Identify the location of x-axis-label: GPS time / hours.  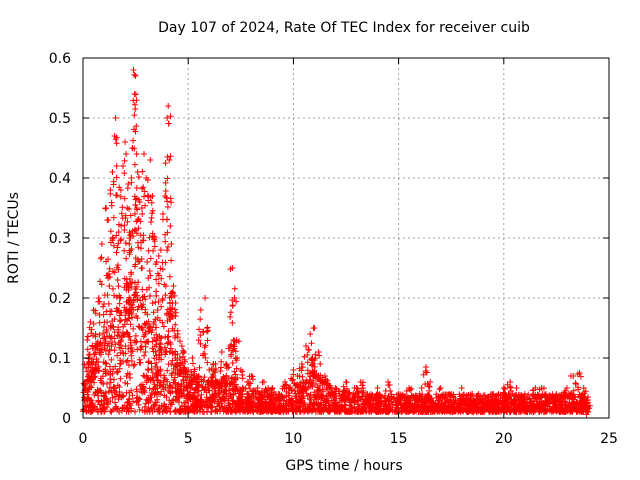
(343, 466).